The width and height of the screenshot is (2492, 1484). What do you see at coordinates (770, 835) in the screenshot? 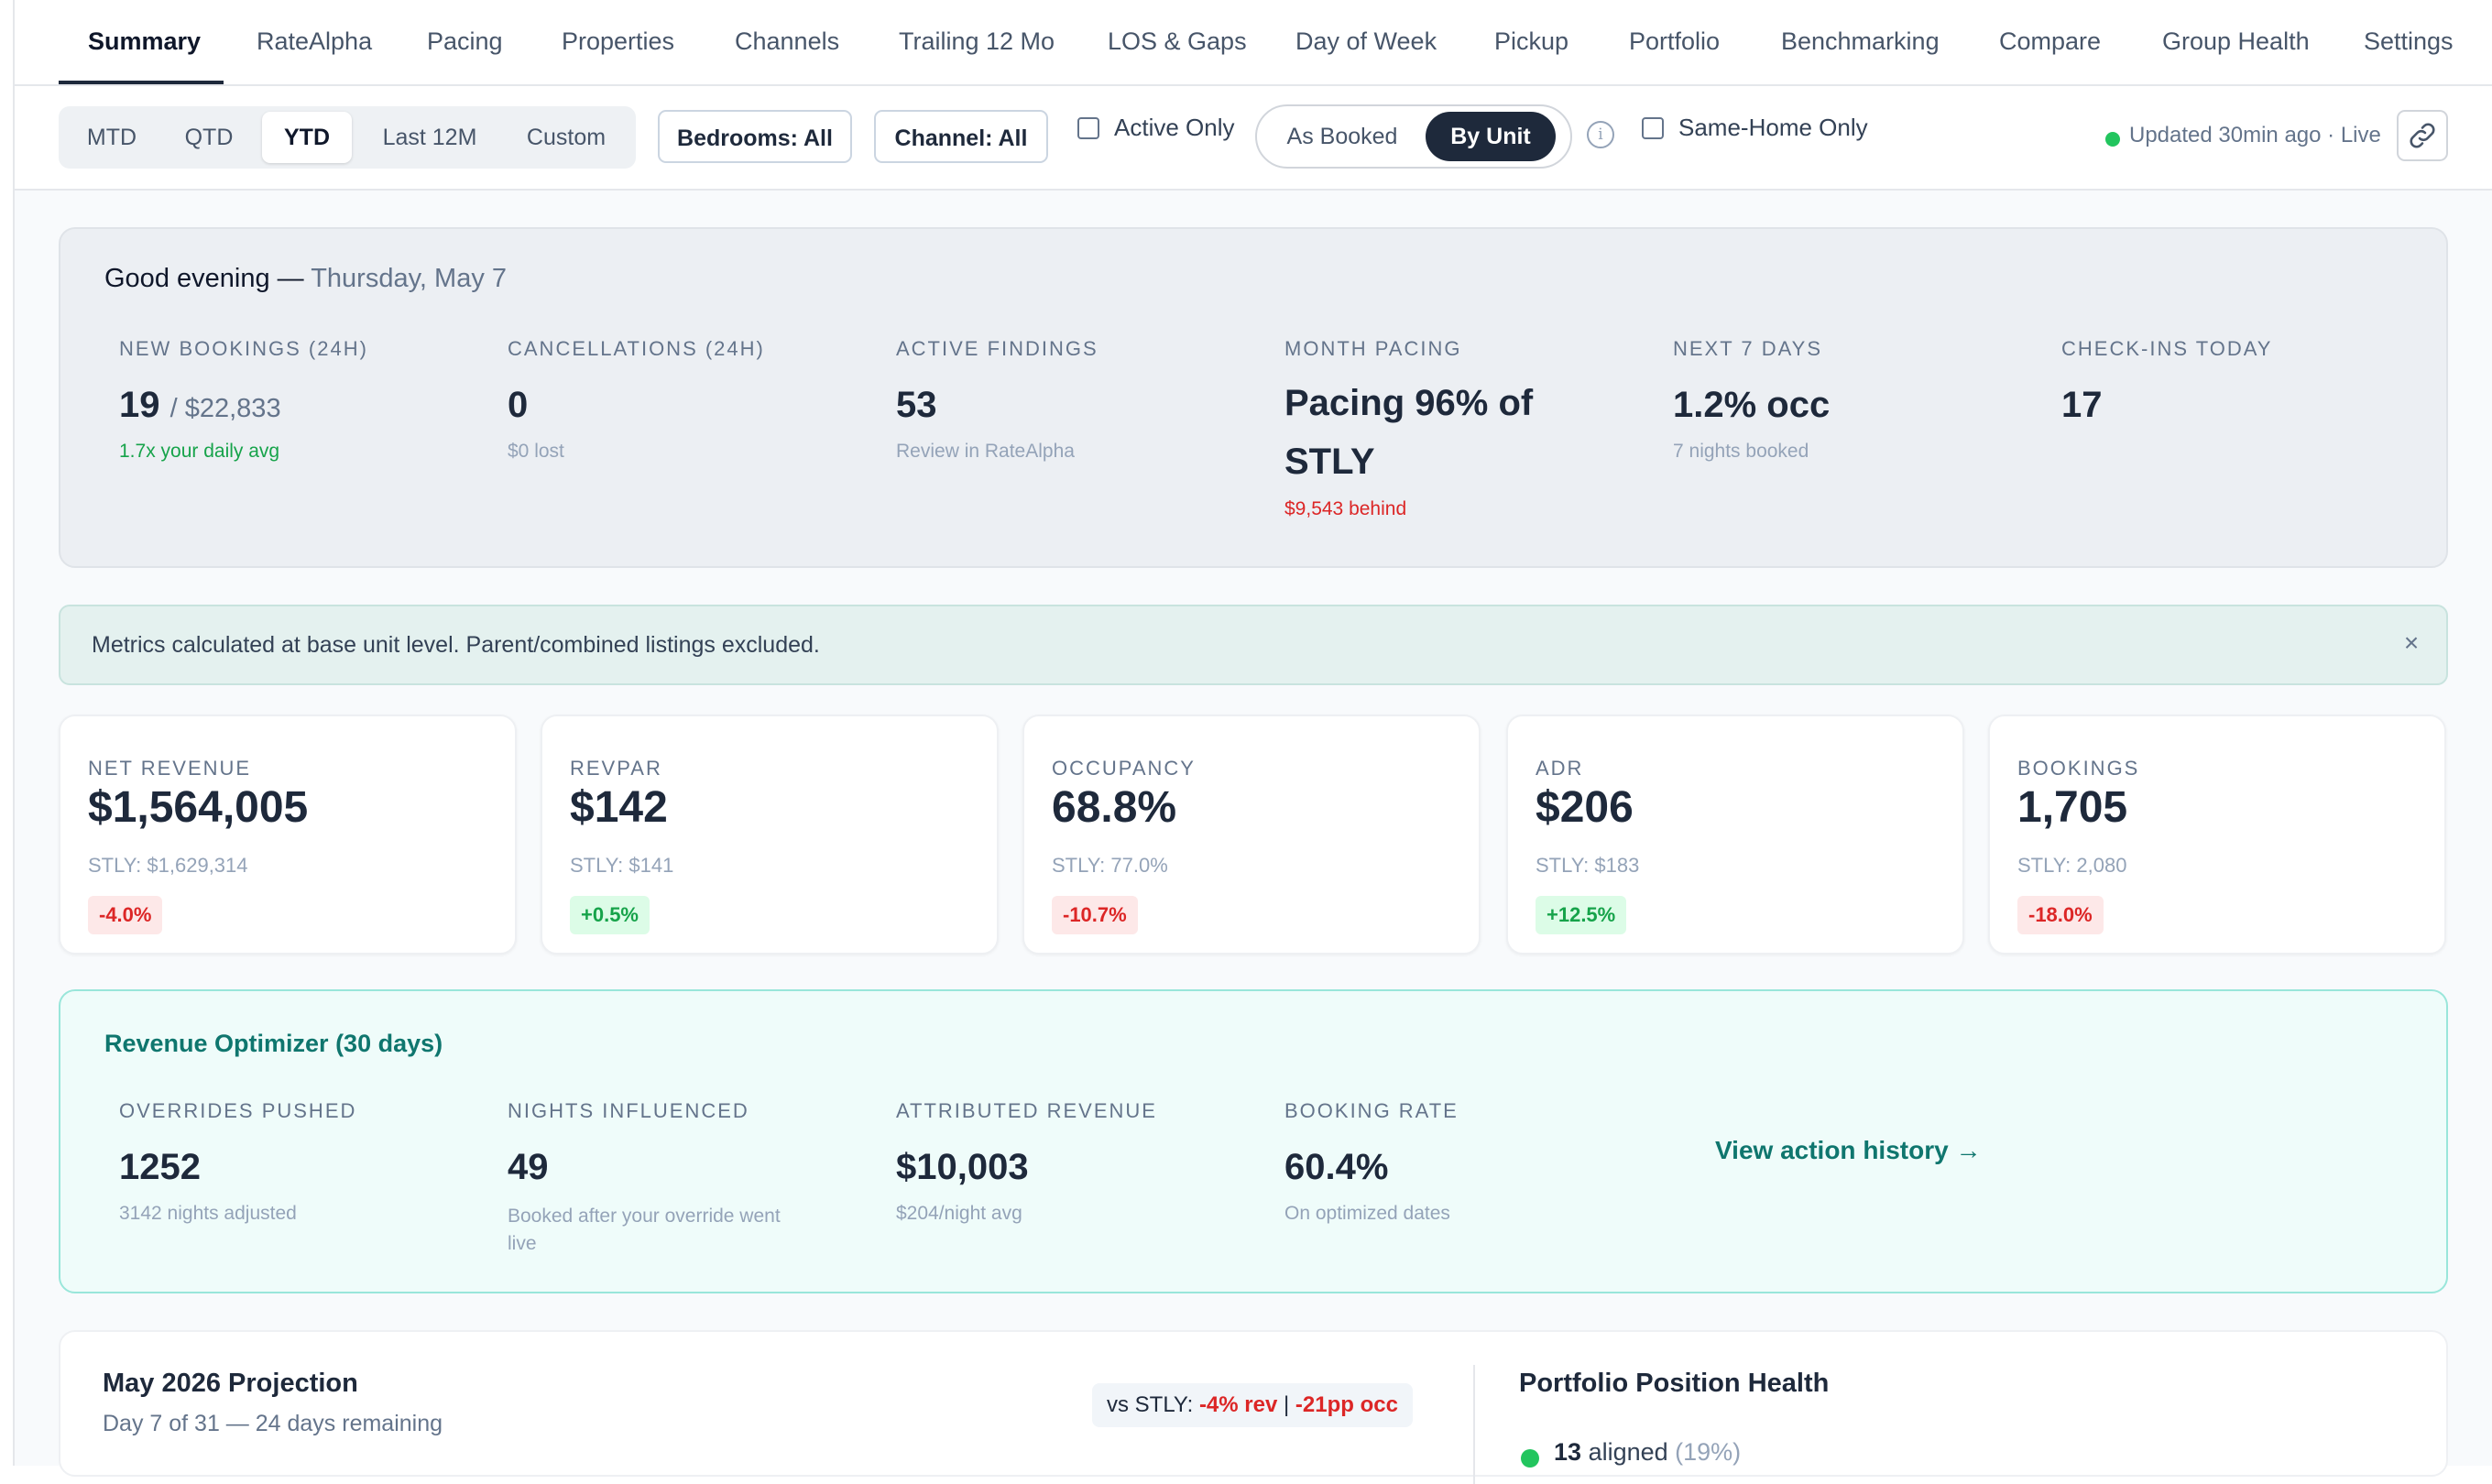
I see `kpi-card-revpar: REVPAR $142 STLY: $141 +0.5%` at bounding box center [770, 835].